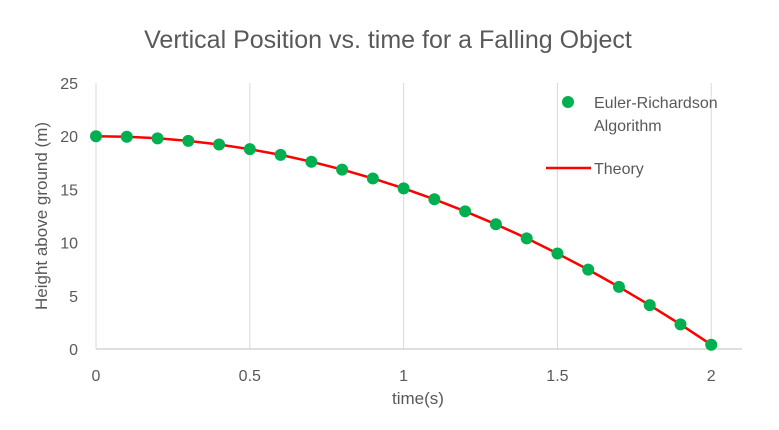 The image size is (779, 430). What do you see at coordinates (557, 376) in the screenshot?
I see `x-tick-label: 1.5` at bounding box center [557, 376].